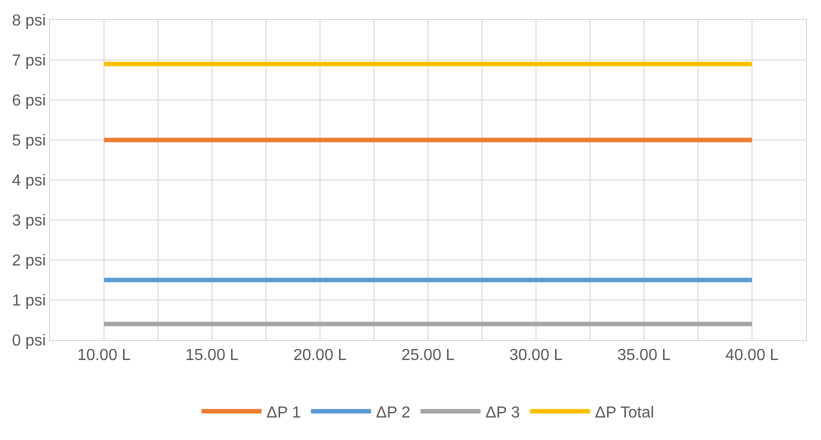 The width and height of the screenshot is (821, 440). What do you see at coordinates (104, 355) in the screenshot?
I see `x-tick-label: 10.00 L` at bounding box center [104, 355].